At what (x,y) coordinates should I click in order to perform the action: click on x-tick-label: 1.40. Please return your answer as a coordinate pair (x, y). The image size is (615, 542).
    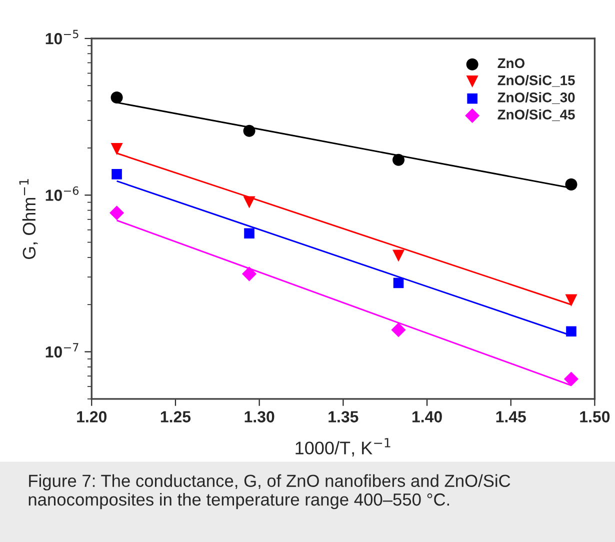
    Looking at the image, I should click on (427, 416).